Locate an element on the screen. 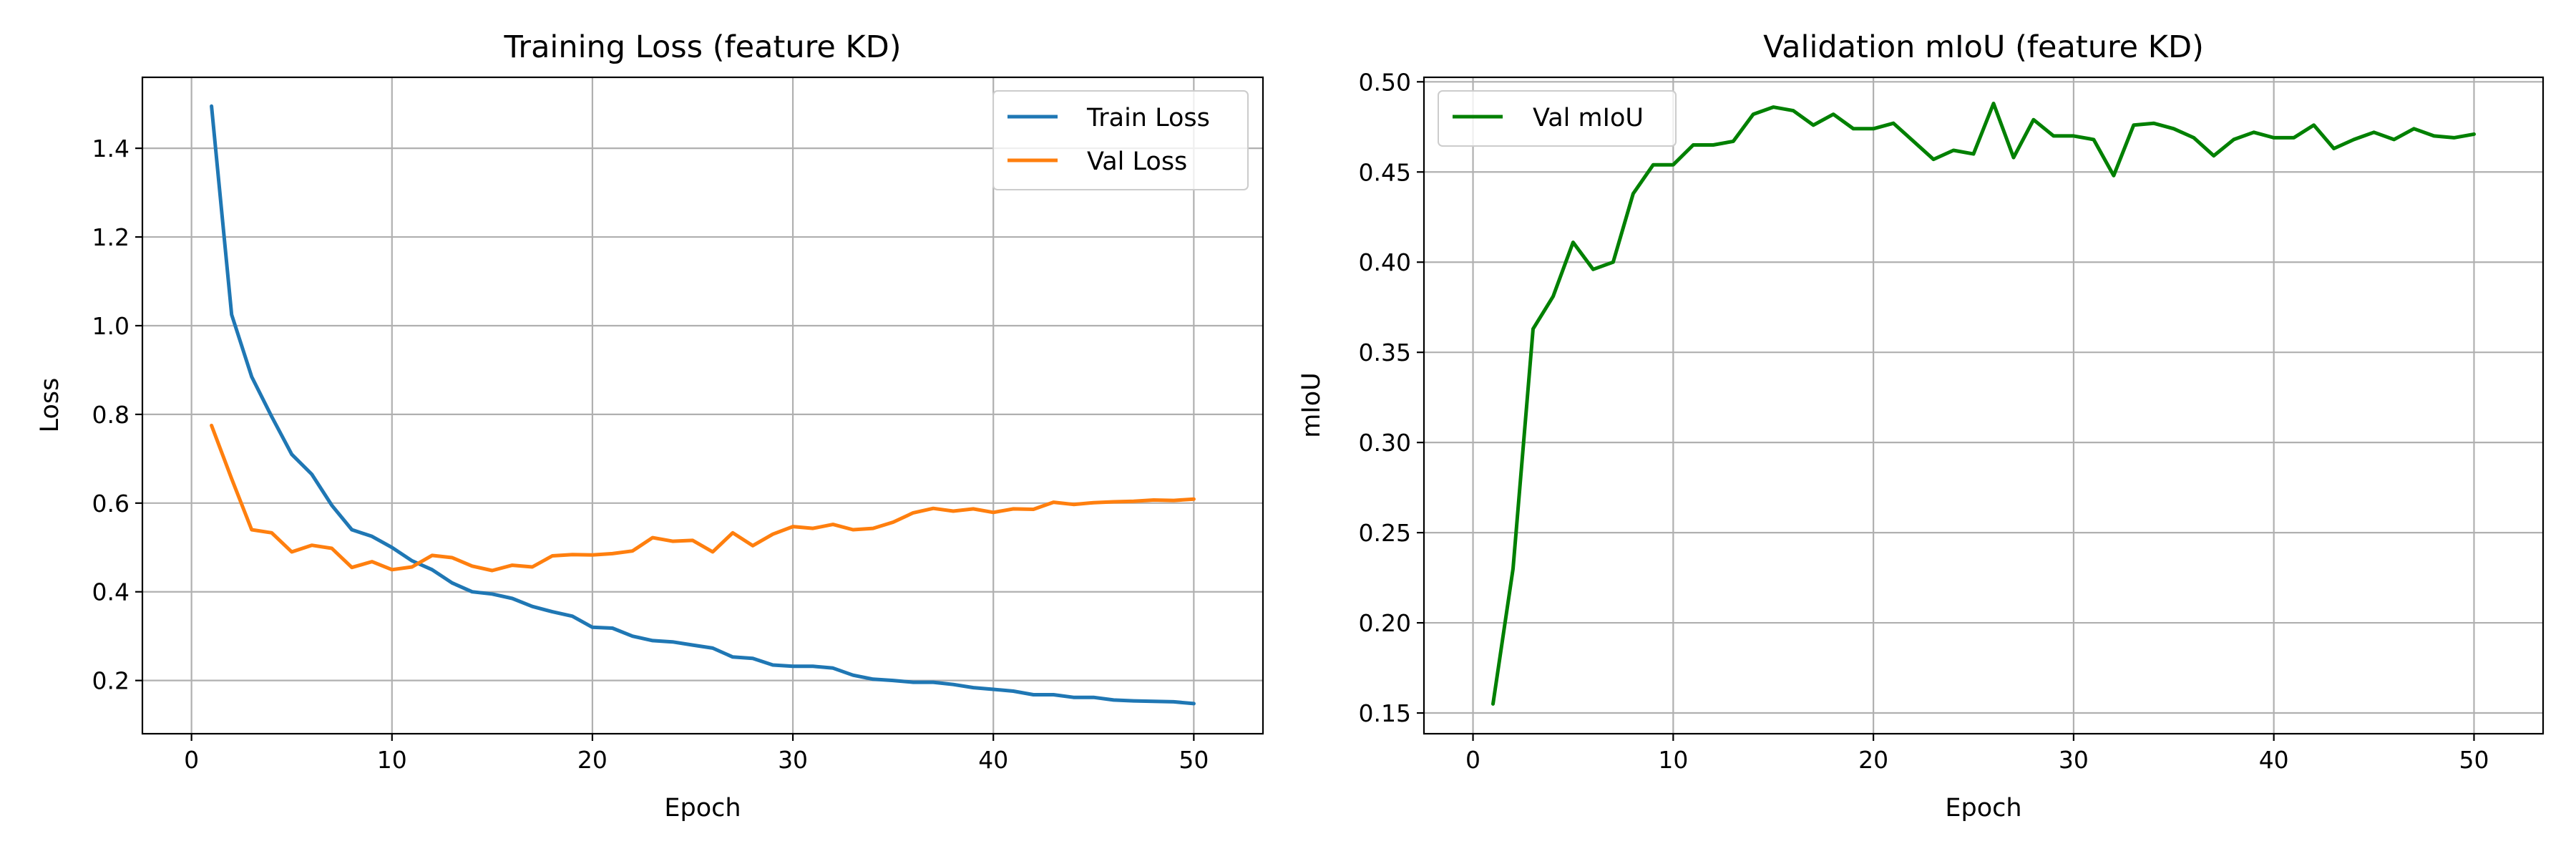 The width and height of the screenshot is (2576, 859). y-tick-label: 0.4 is located at coordinates (111, 592).